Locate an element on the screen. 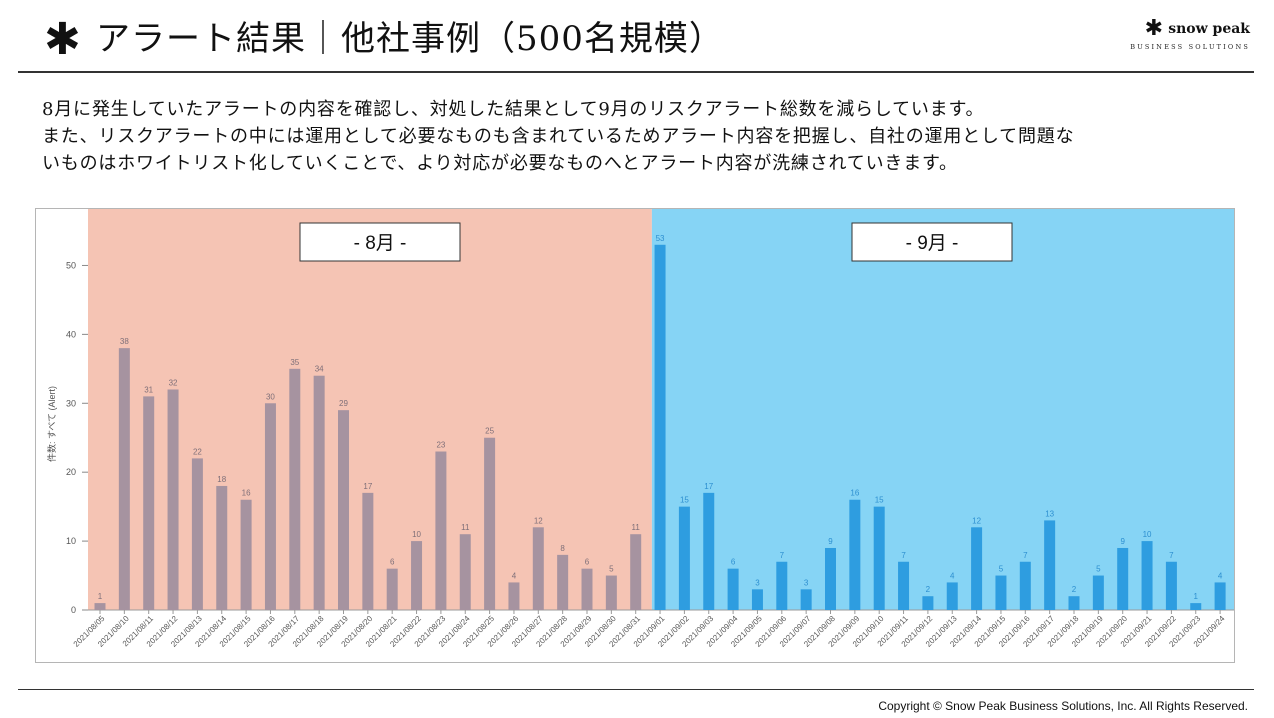  data-label: 53 is located at coordinates (660, 238).